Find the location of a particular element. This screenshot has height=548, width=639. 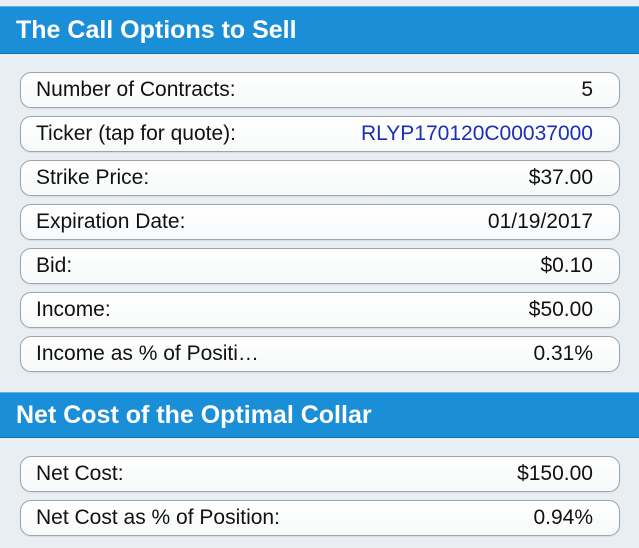

row-income: Income: $50.00 is located at coordinates (320, 310).